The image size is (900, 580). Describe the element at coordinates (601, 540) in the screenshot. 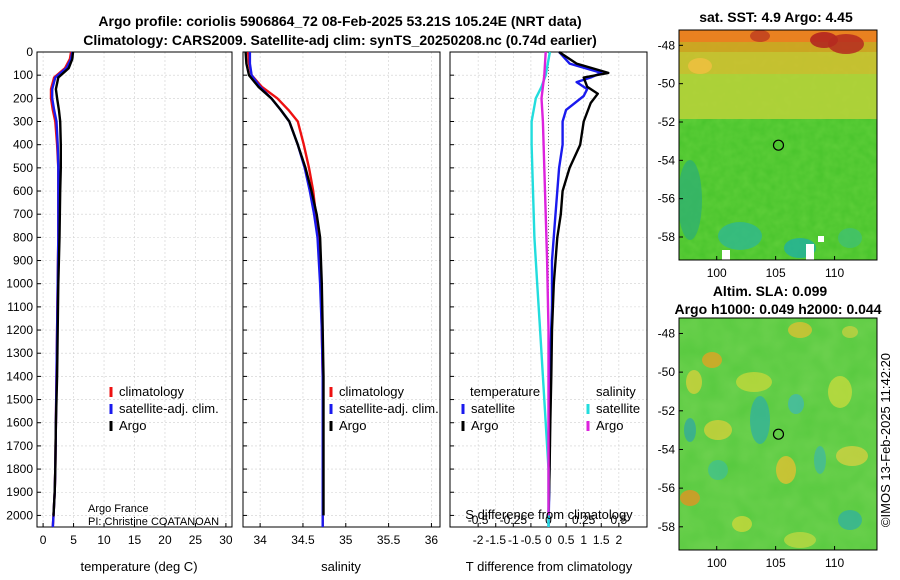

I see `x-tick-label: 1.5` at that location.